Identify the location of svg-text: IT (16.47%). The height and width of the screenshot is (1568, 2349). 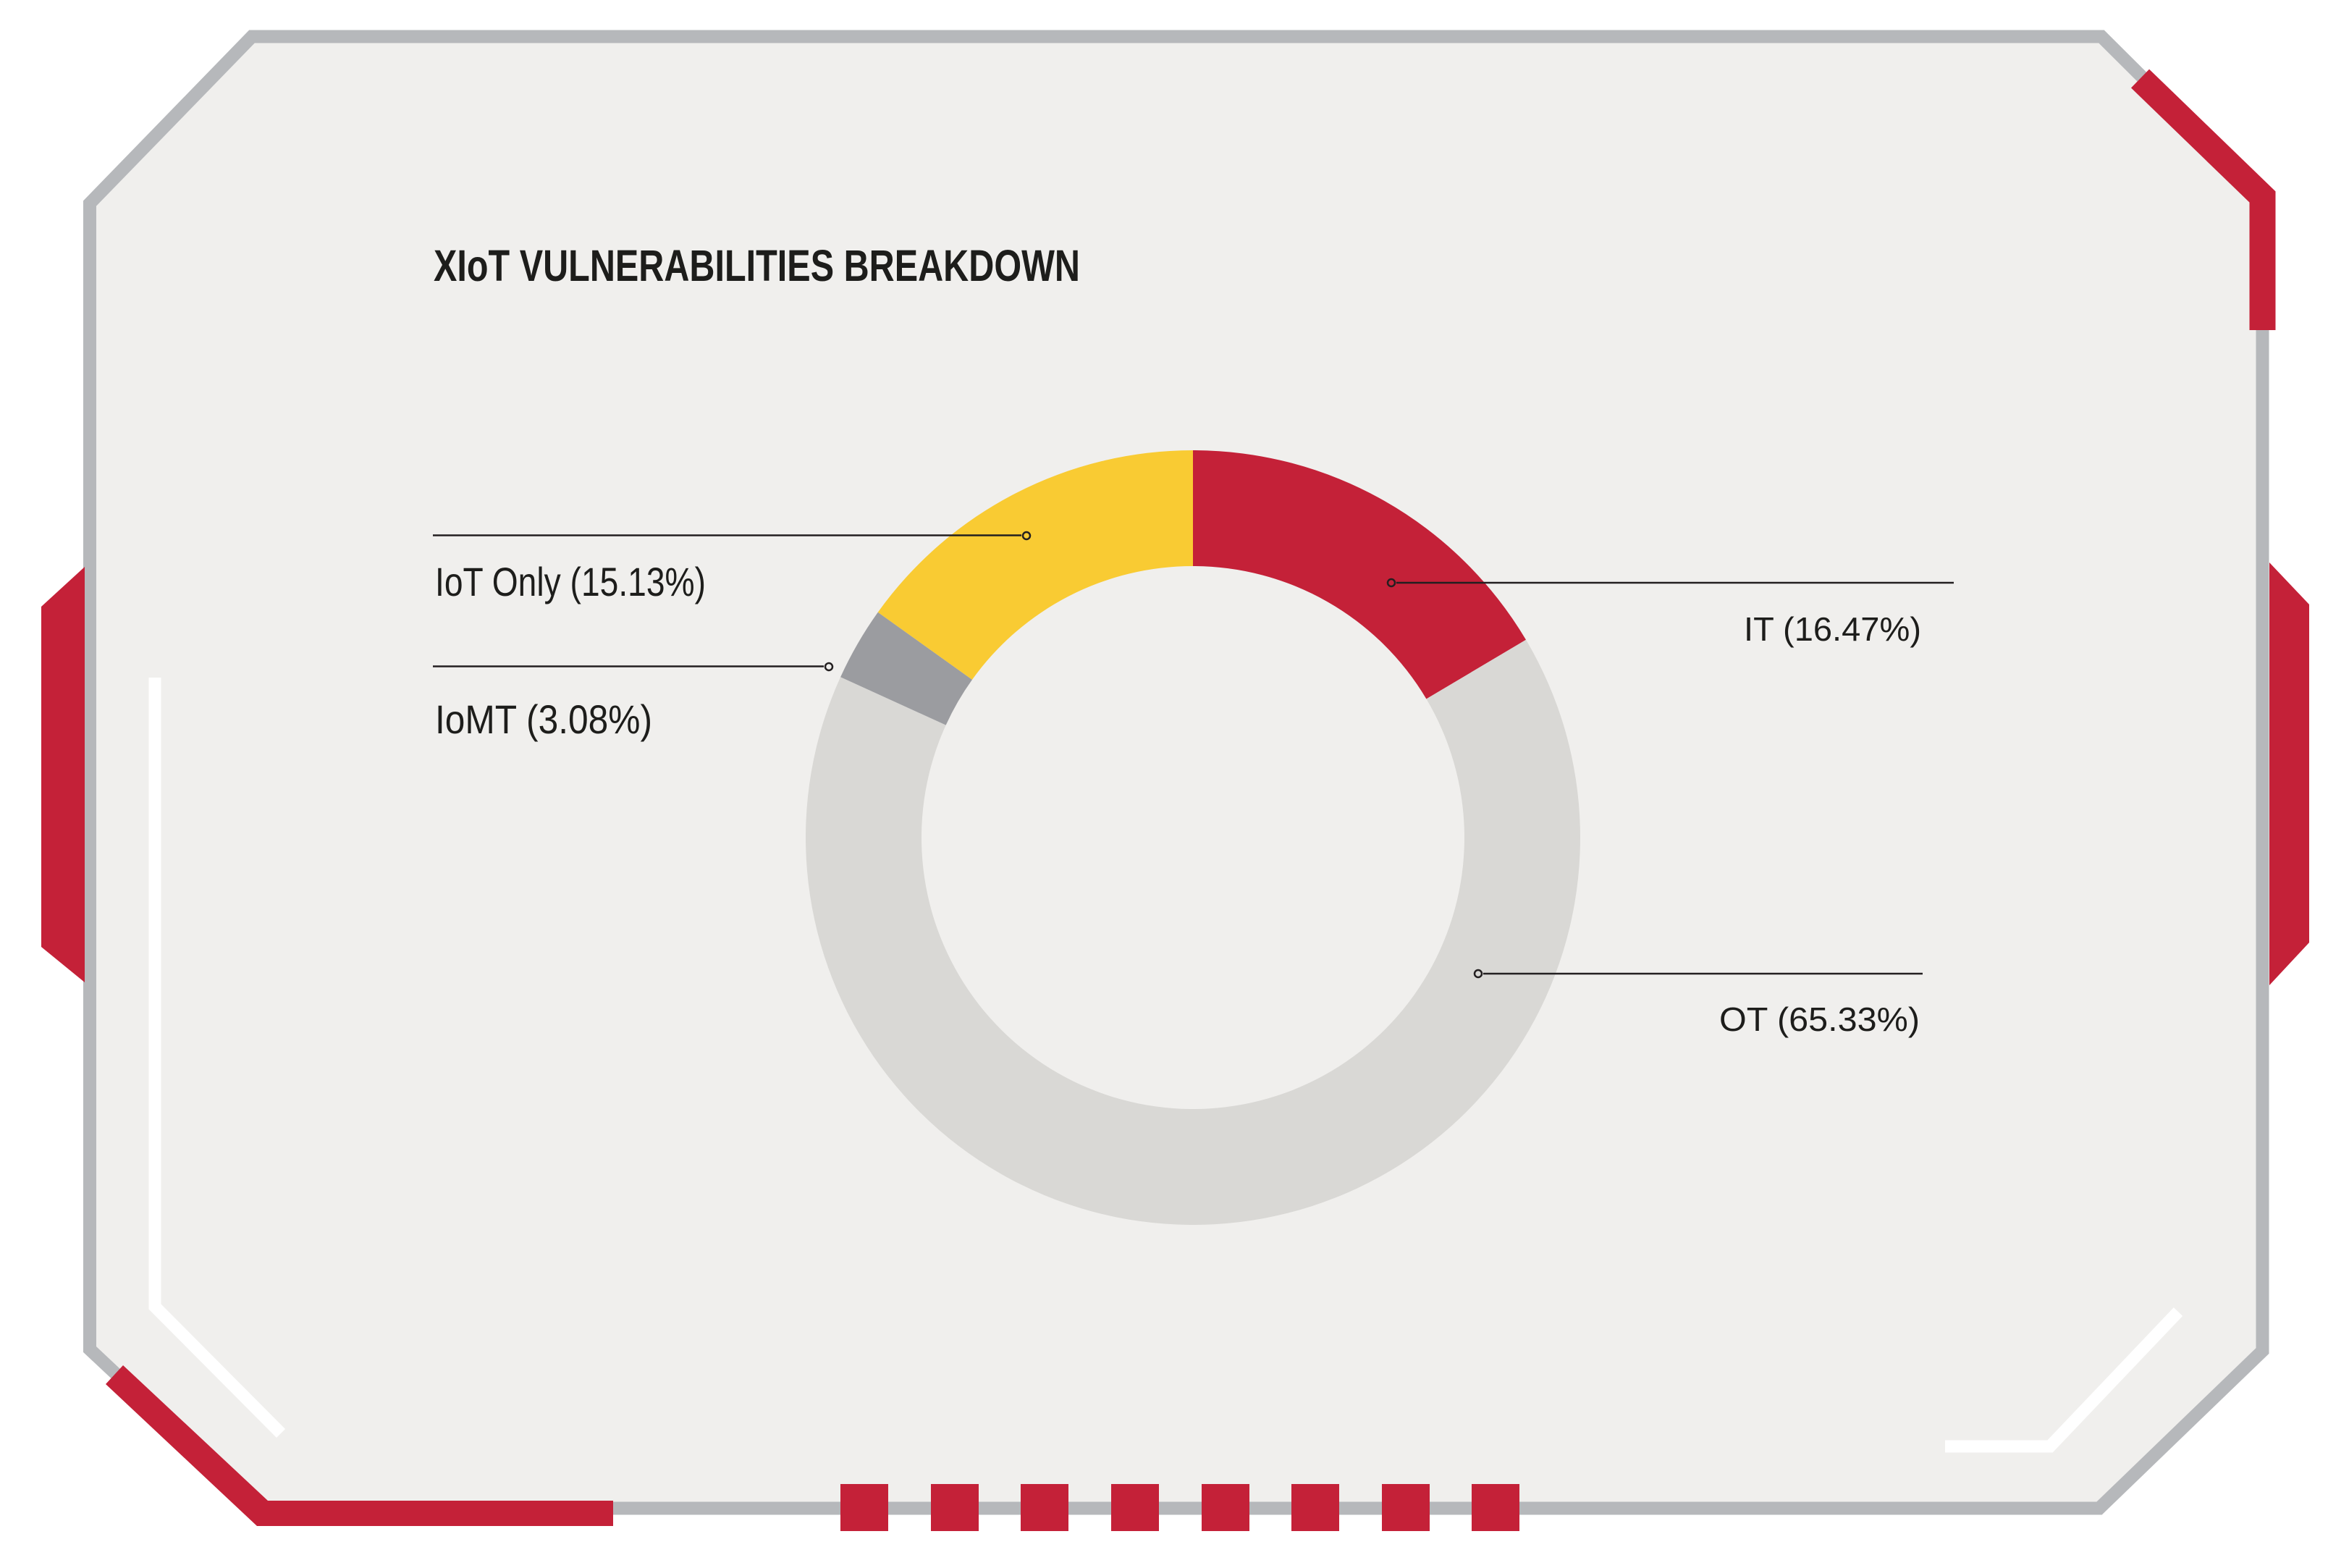
(1832, 629).